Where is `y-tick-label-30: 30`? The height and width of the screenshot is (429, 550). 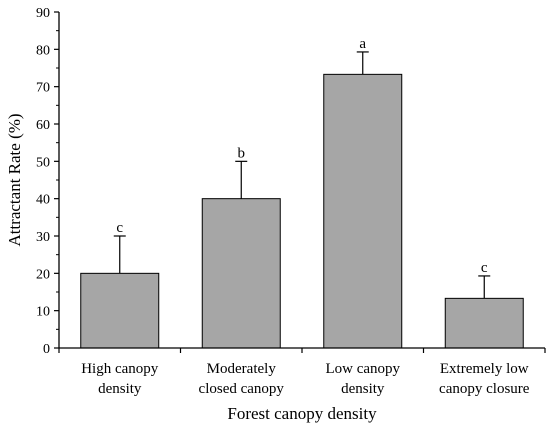 y-tick-label-30: 30 is located at coordinates (43, 237).